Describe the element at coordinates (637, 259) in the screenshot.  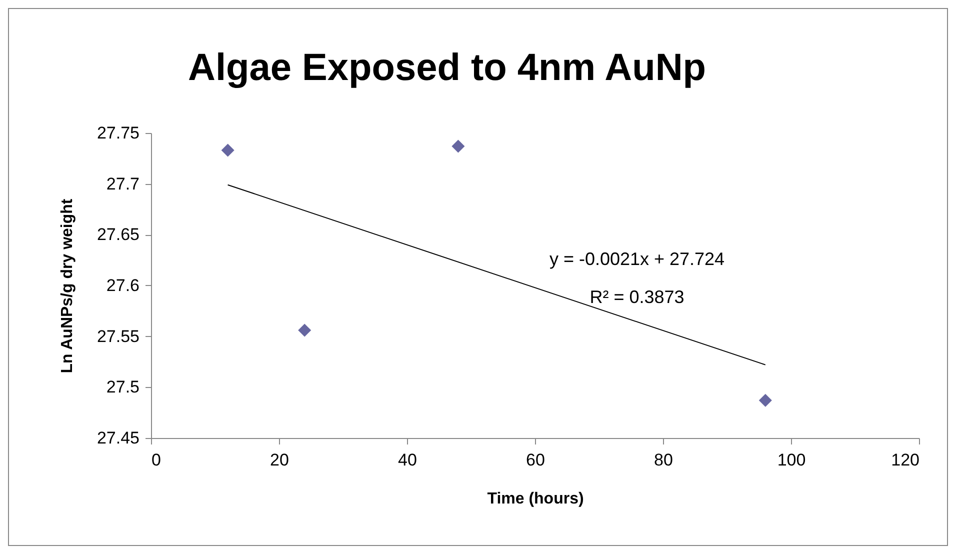
I see `annotation: y = -0.0021x + 27.724` at that location.